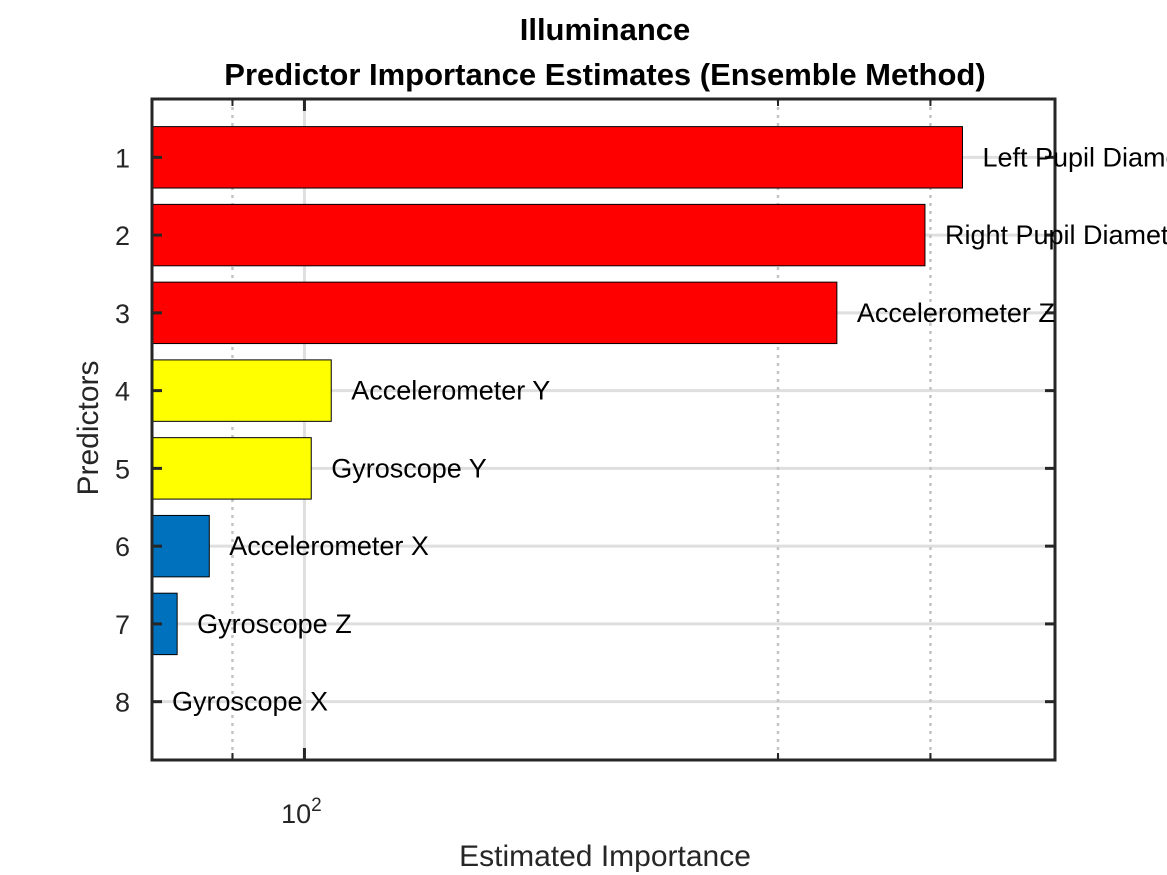 The image size is (1167, 875). What do you see at coordinates (301, 812) in the screenshot?
I see `x-tick-label: 102` at bounding box center [301, 812].